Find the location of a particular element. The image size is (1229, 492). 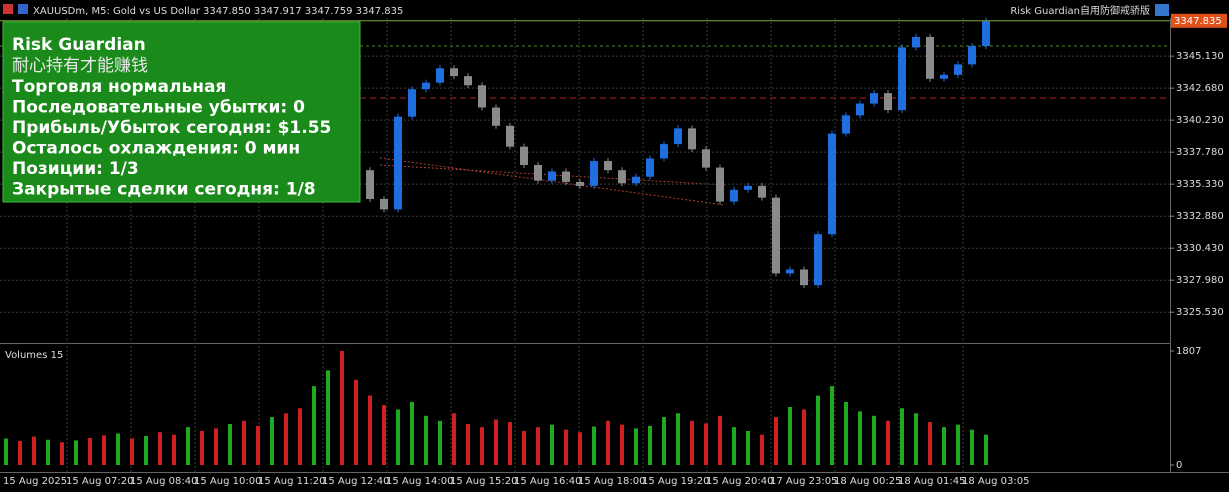

x-tick-label: 15 Aug 18:00 is located at coordinates (611, 481).